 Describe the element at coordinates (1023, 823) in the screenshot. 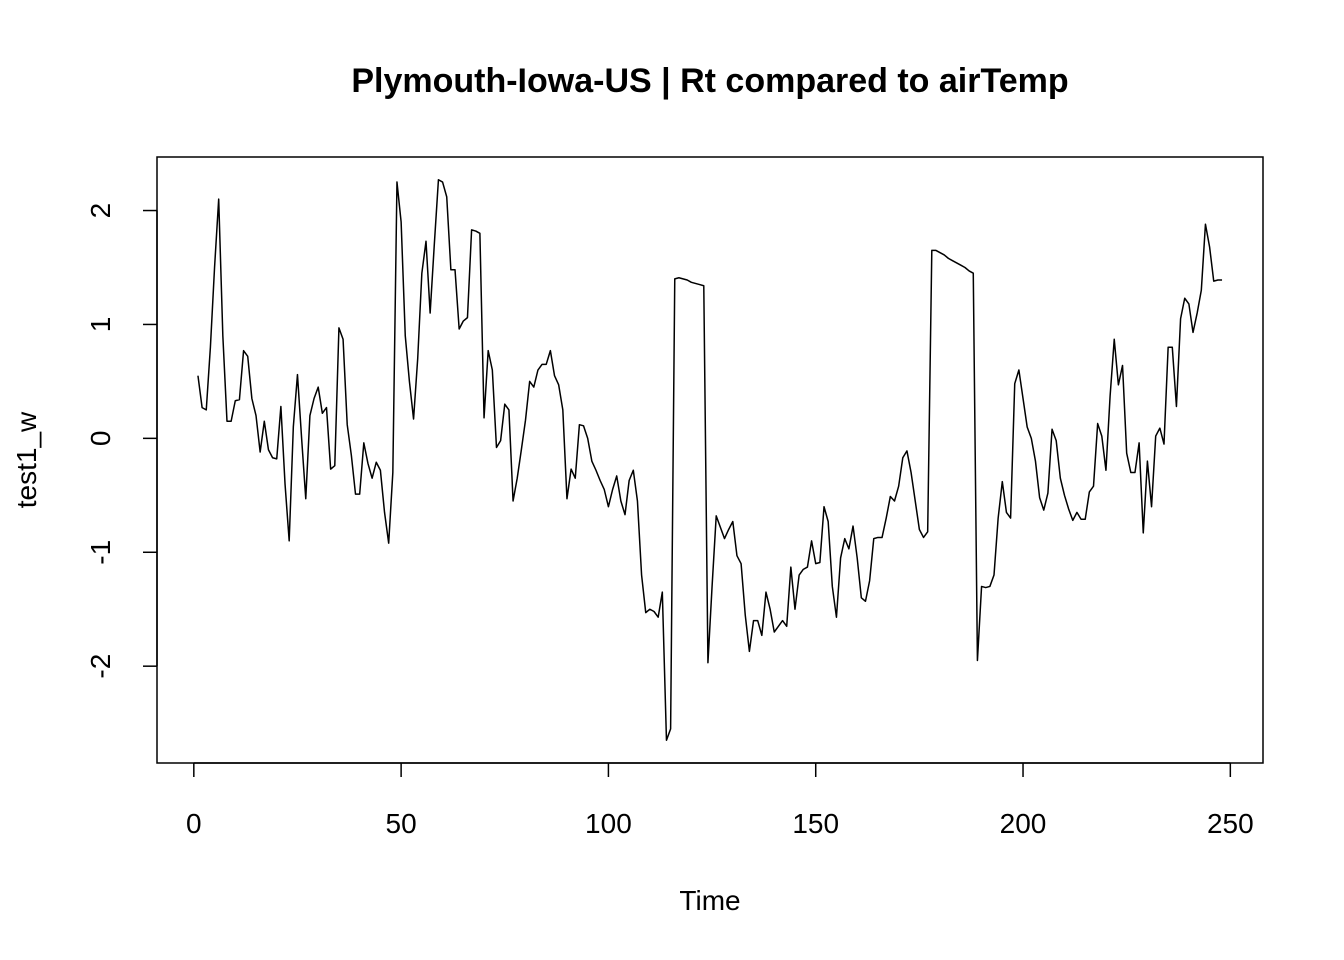

I see `x-tick-label: 200` at that location.